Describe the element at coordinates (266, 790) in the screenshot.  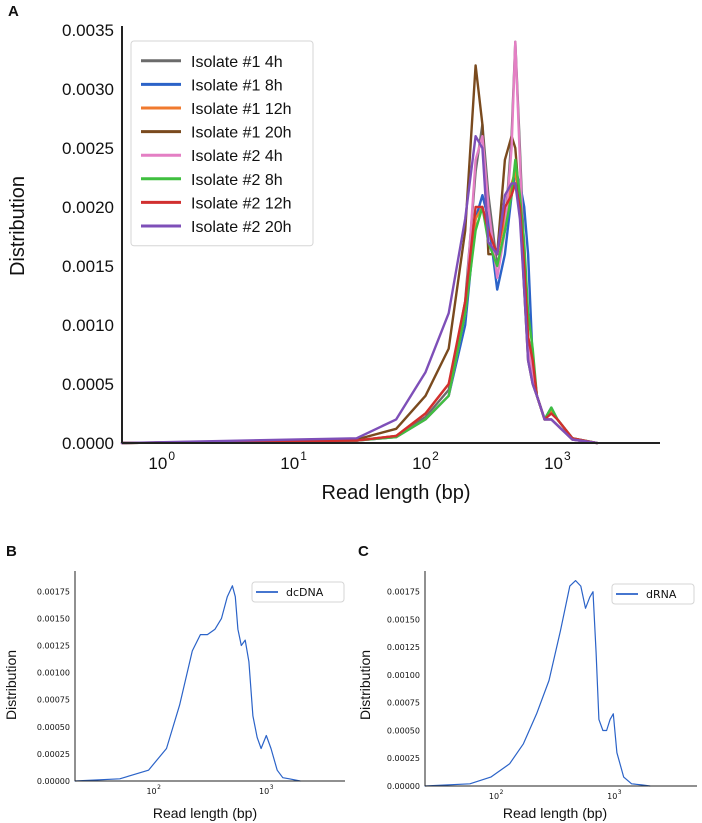
I see `chart-b-x-tick-label: 10³` at that location.